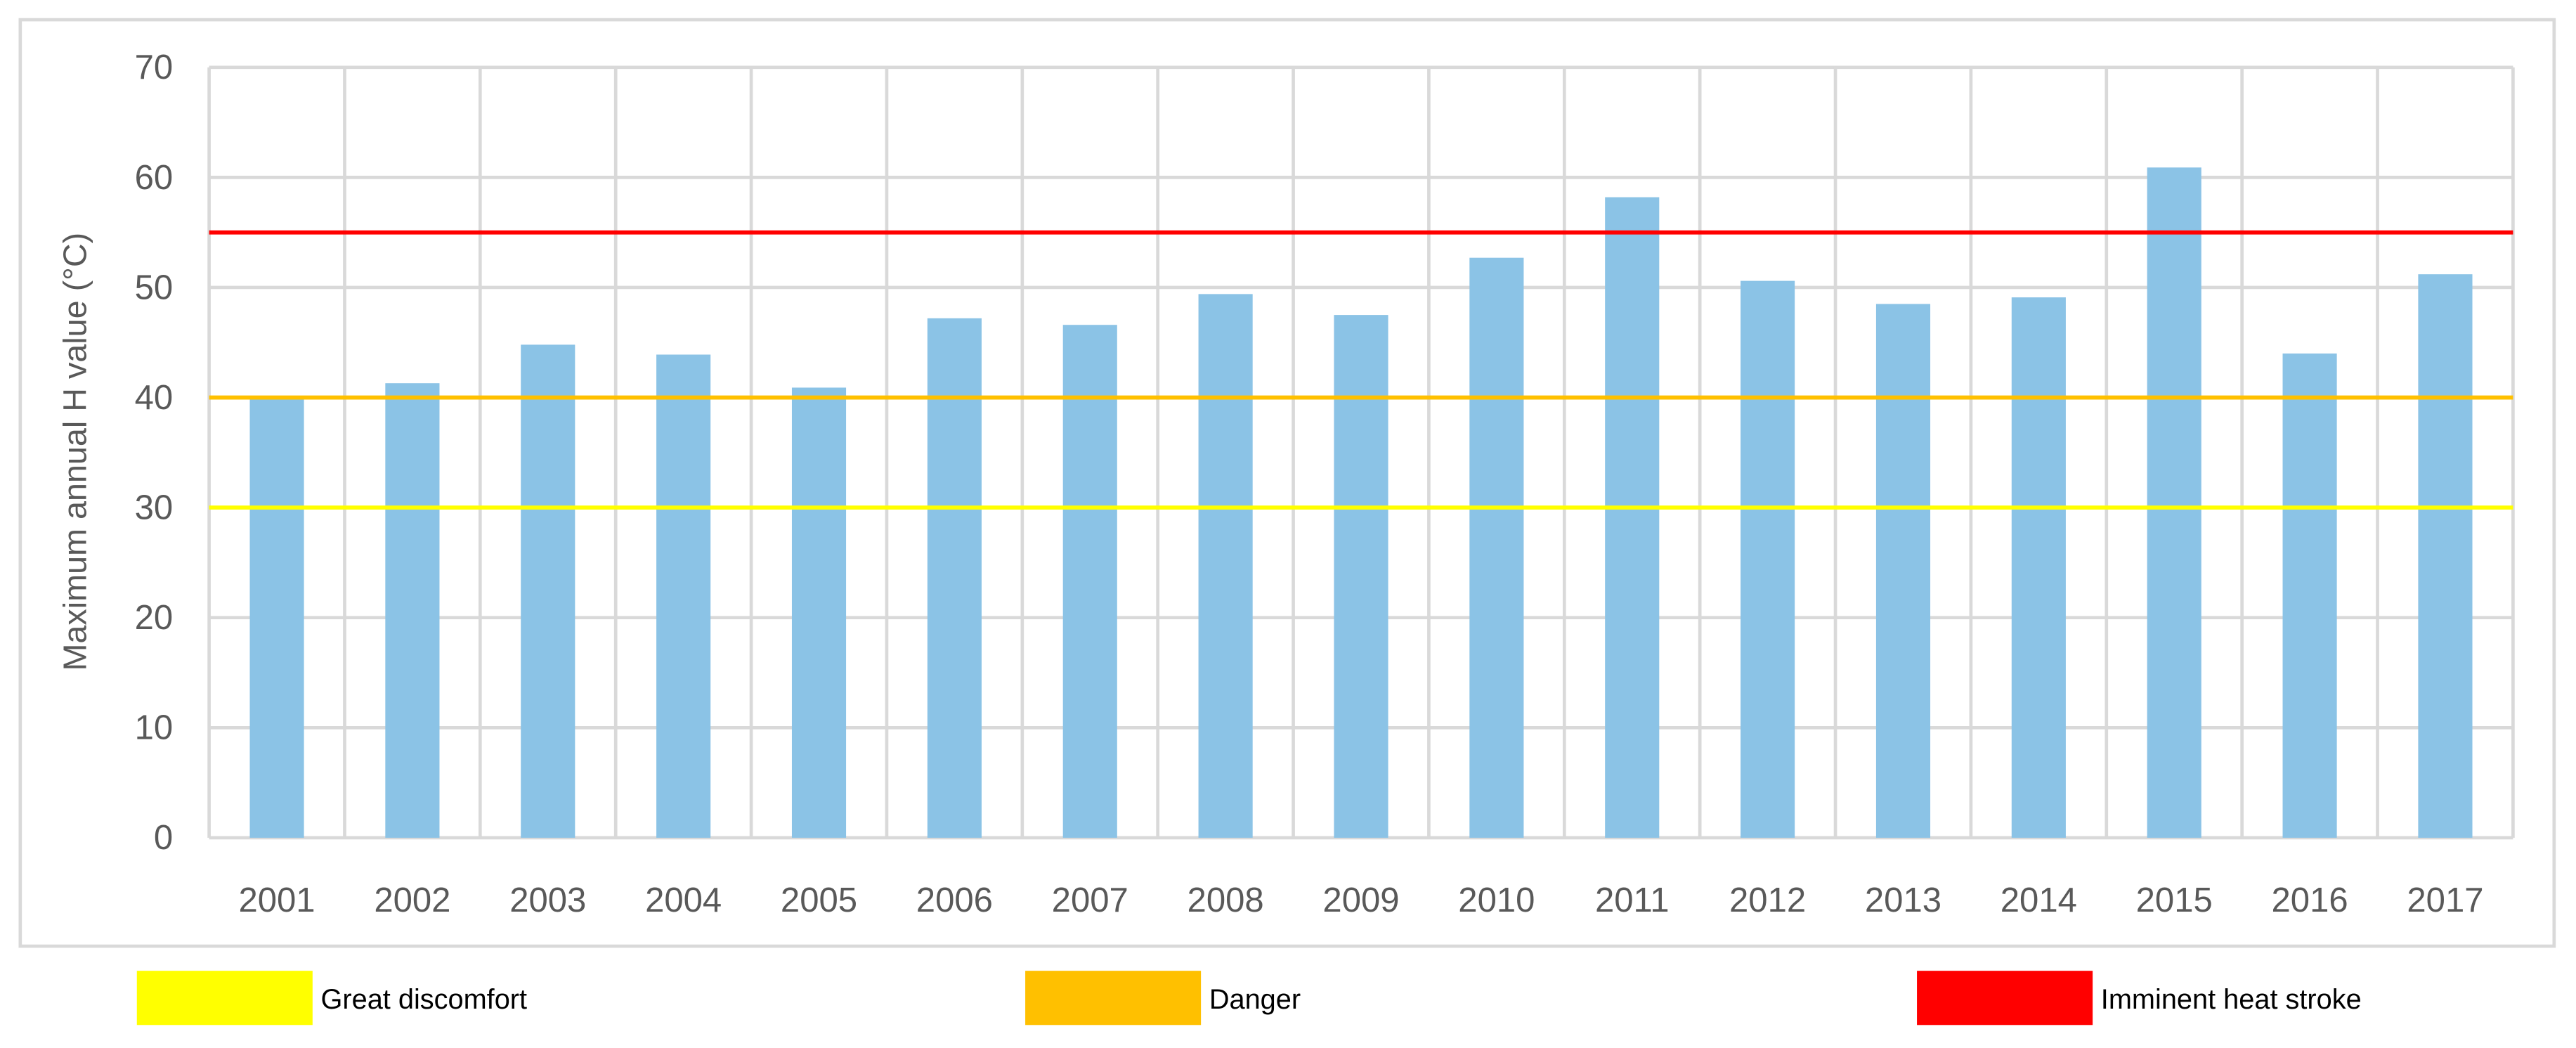 The height and width of the screenshot is (1048, 2576). I want to click on bar-2011, so click(1632, 517).